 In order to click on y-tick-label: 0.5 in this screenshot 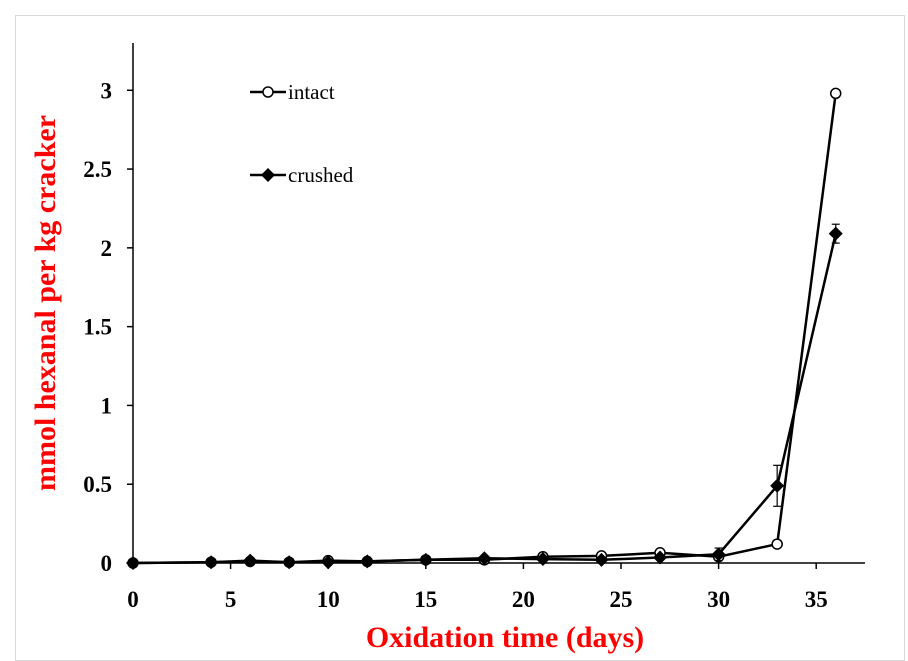, I will do `click(97, 484)`.